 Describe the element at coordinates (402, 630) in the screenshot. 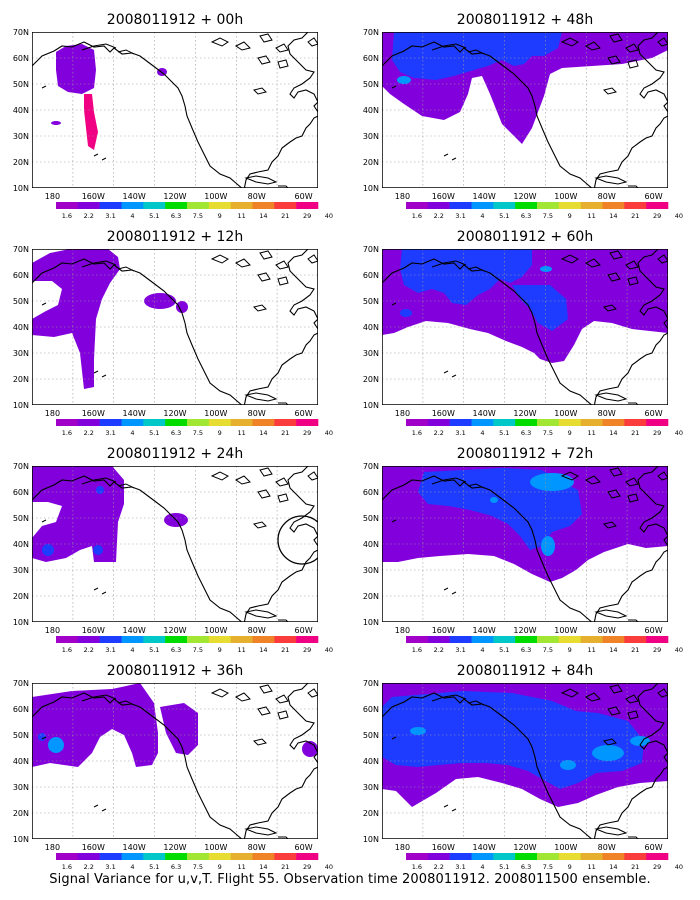

I see `longitude-label: 180` at that location.